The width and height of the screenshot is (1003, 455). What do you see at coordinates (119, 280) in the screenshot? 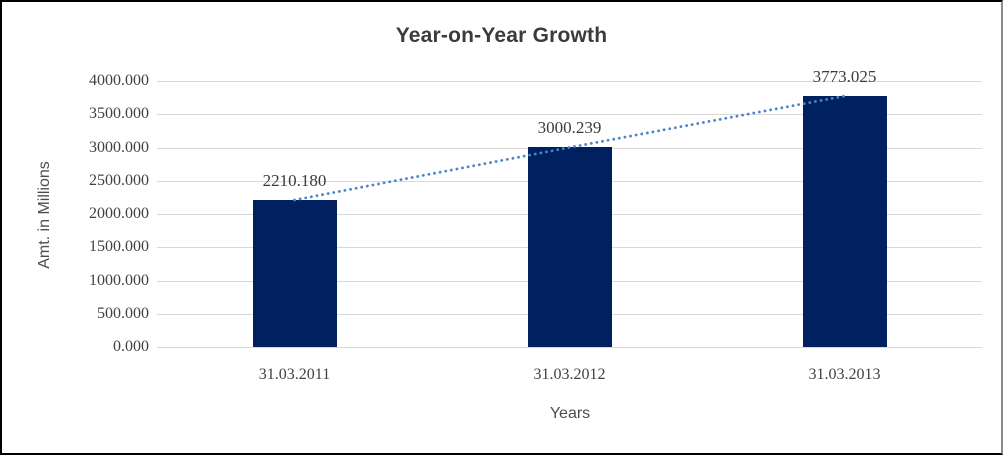
I see `y-axis-tick-label: 1000.000` at bounding box center [119, 280].